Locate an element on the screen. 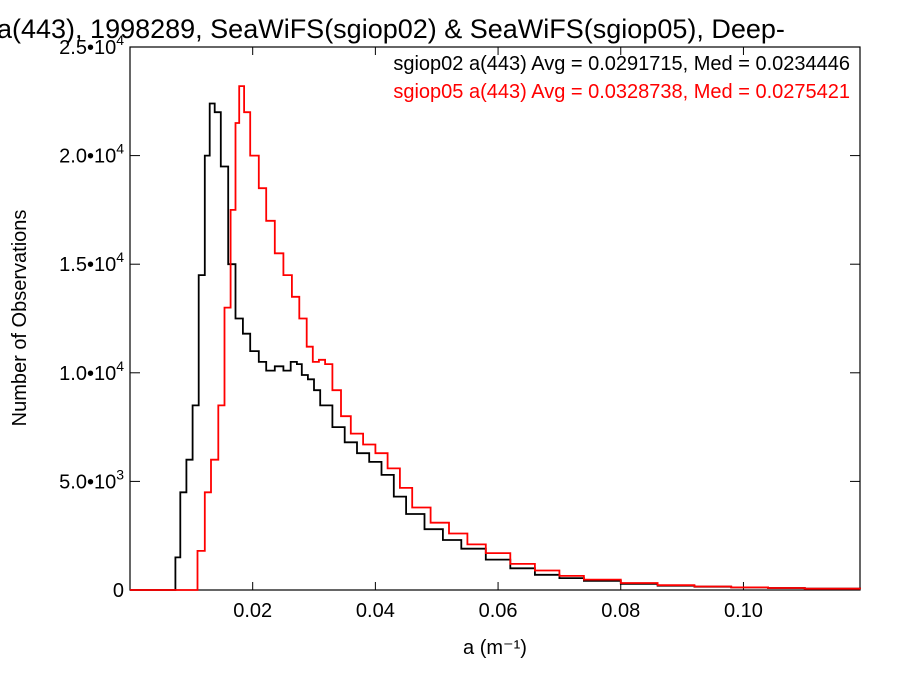  x-tick-label: 0.06 is located at coordinates (498, 611).